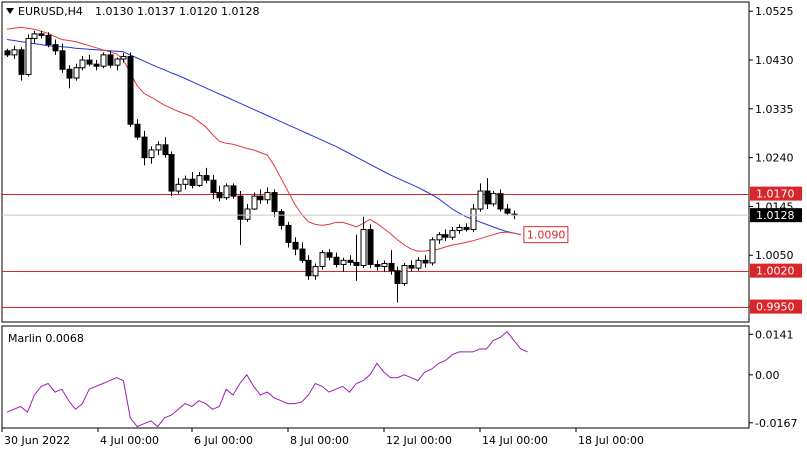  I want to click on price-tick-label: 1.0525, so click(774, 11).